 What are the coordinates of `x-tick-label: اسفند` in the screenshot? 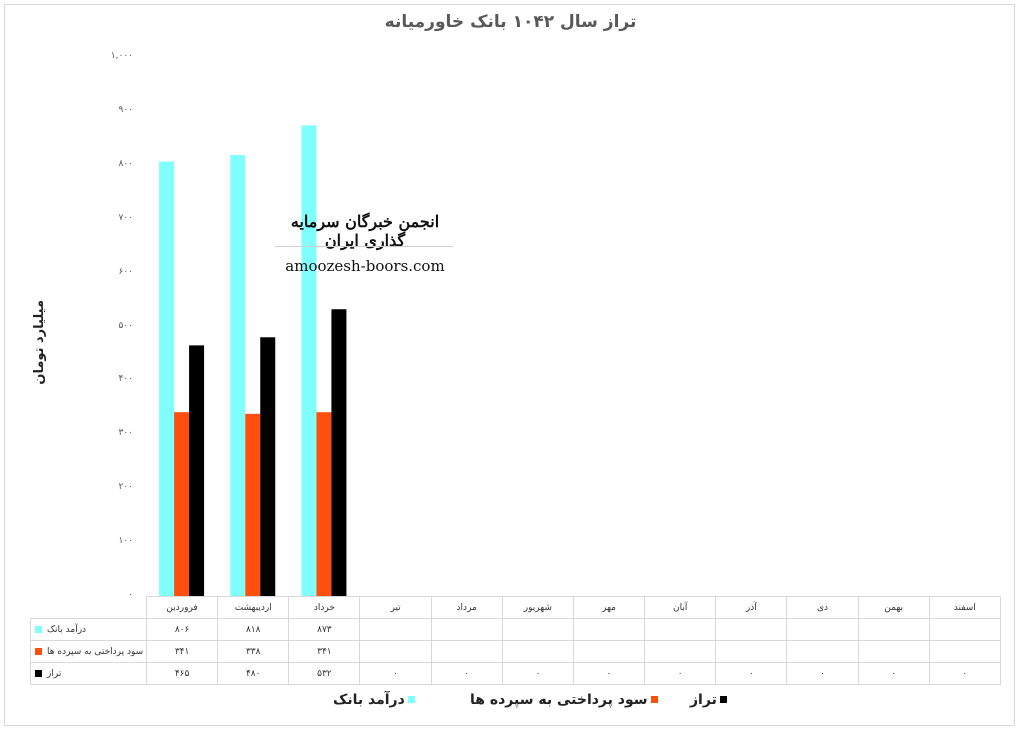 It's located at (964, 607).